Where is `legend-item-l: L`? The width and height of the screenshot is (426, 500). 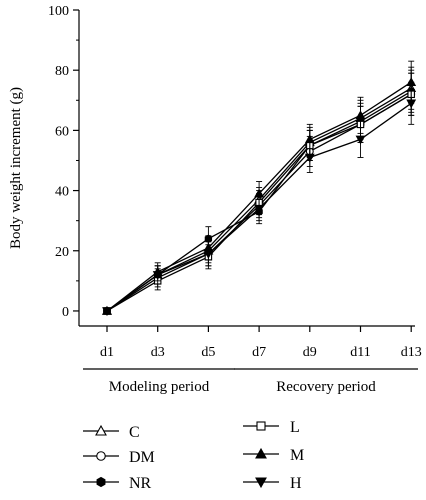 legend-item-l: L is located at coordinates (271, 427).